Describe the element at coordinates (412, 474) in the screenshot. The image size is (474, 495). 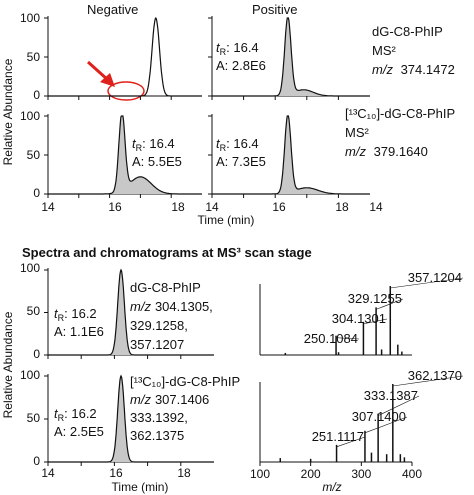
I see `ms3-spec-2-xtick-label: 400` at that location.